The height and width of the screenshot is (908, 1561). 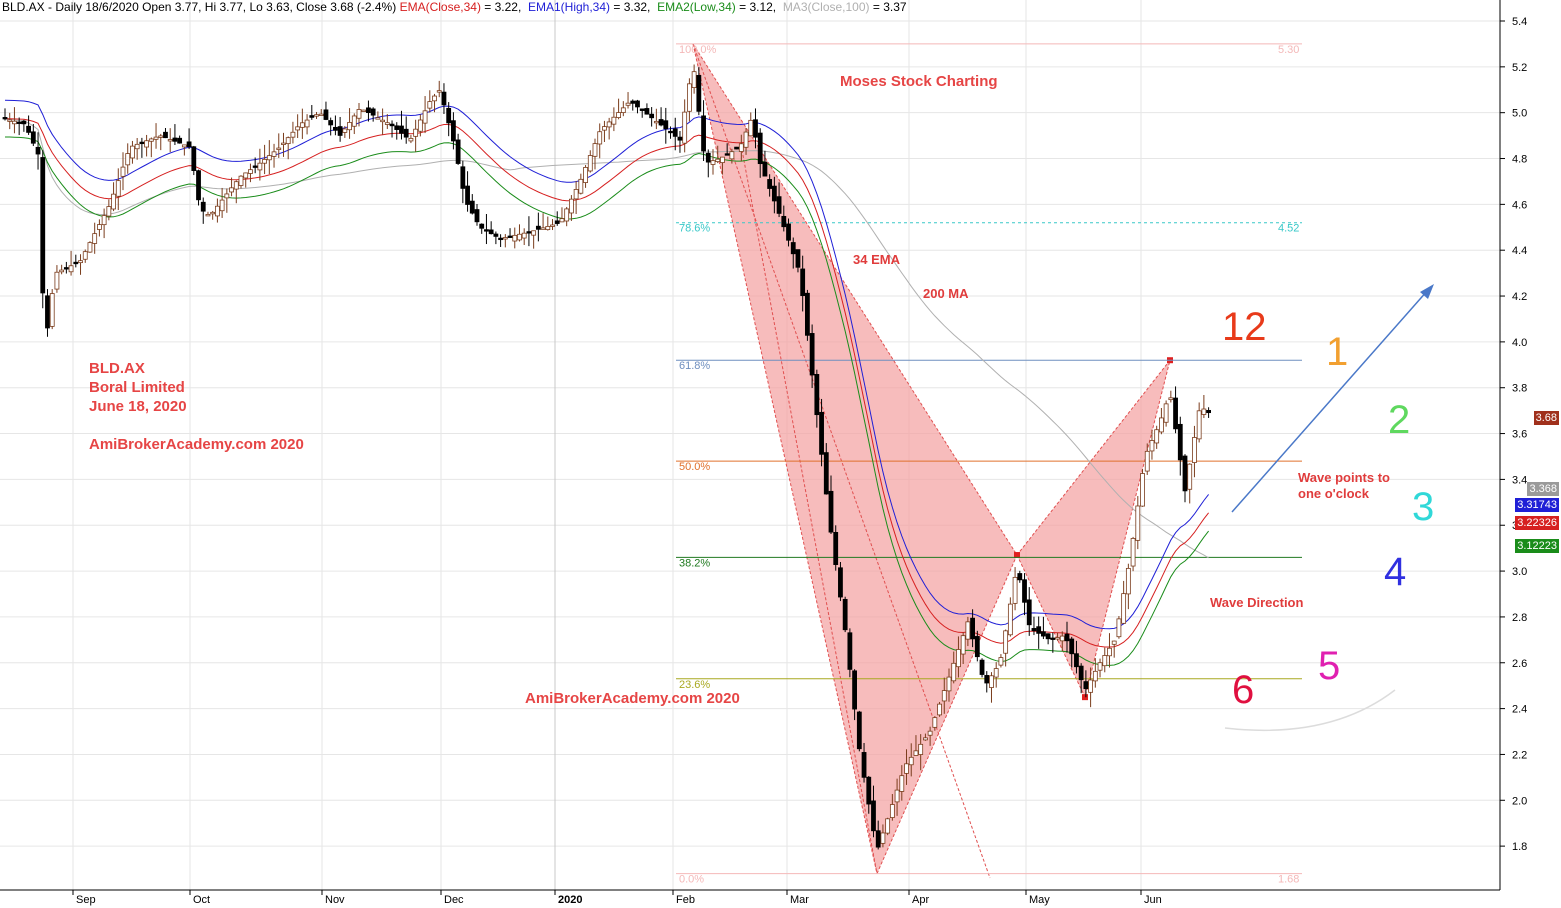 What do you see at coordinates (86, 900) in the screenshot?
I see `month-label: Sep` at bounding box center [86, 900].